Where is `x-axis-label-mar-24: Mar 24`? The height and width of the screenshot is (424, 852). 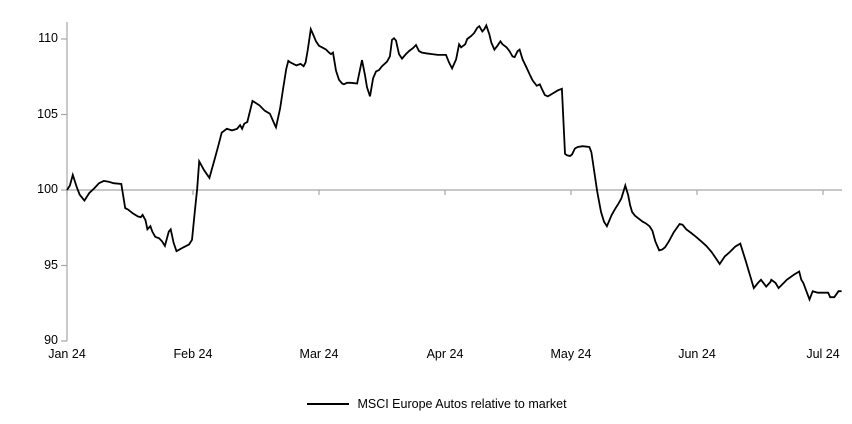 x-axis-label-mar-24: Mar 24 is located at coordinates (319, 354).